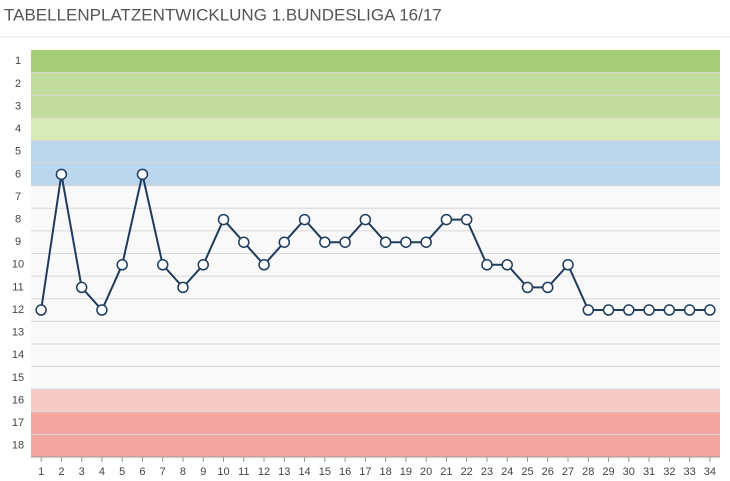 Image resolution: width=730 pixels, height=481 pixels. What do you see at coordinates (122, 472) in the screenshot?
I see `x-tick-label: 5` at bounding box center [122, 472].